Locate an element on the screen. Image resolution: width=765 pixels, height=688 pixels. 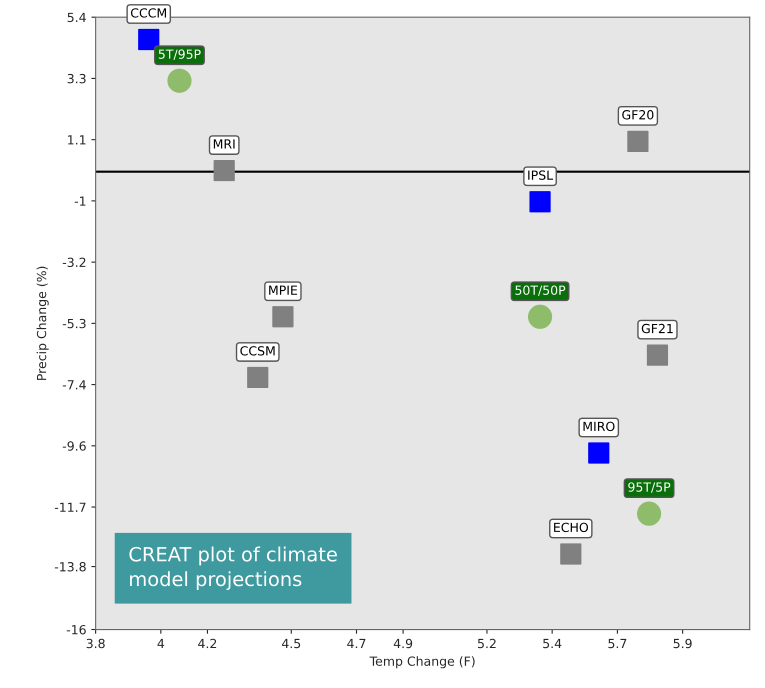
y-tick-label: 5.4 is located at coordinates (77, 17).